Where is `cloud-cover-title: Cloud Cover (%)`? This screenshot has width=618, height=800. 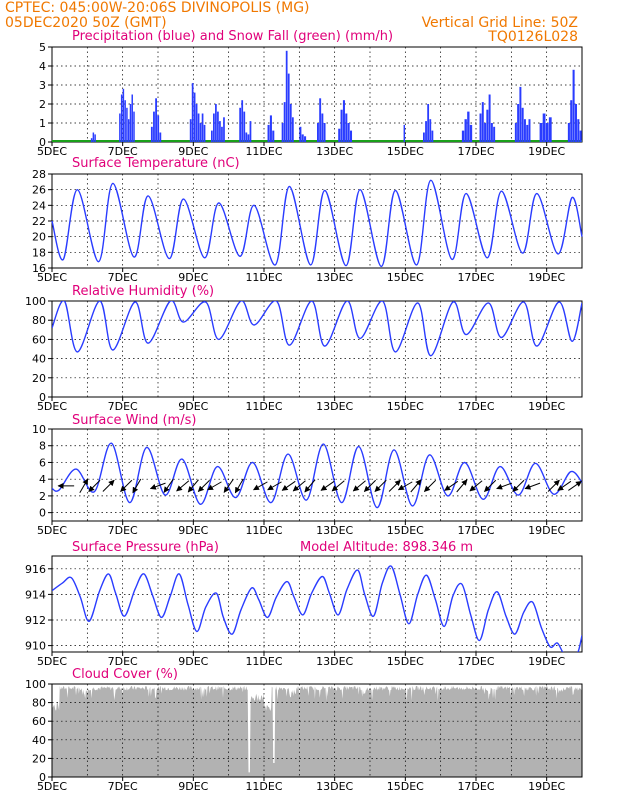 cloud-cover-title: Cloud Cover (%) is located at coordinates (125, 674).